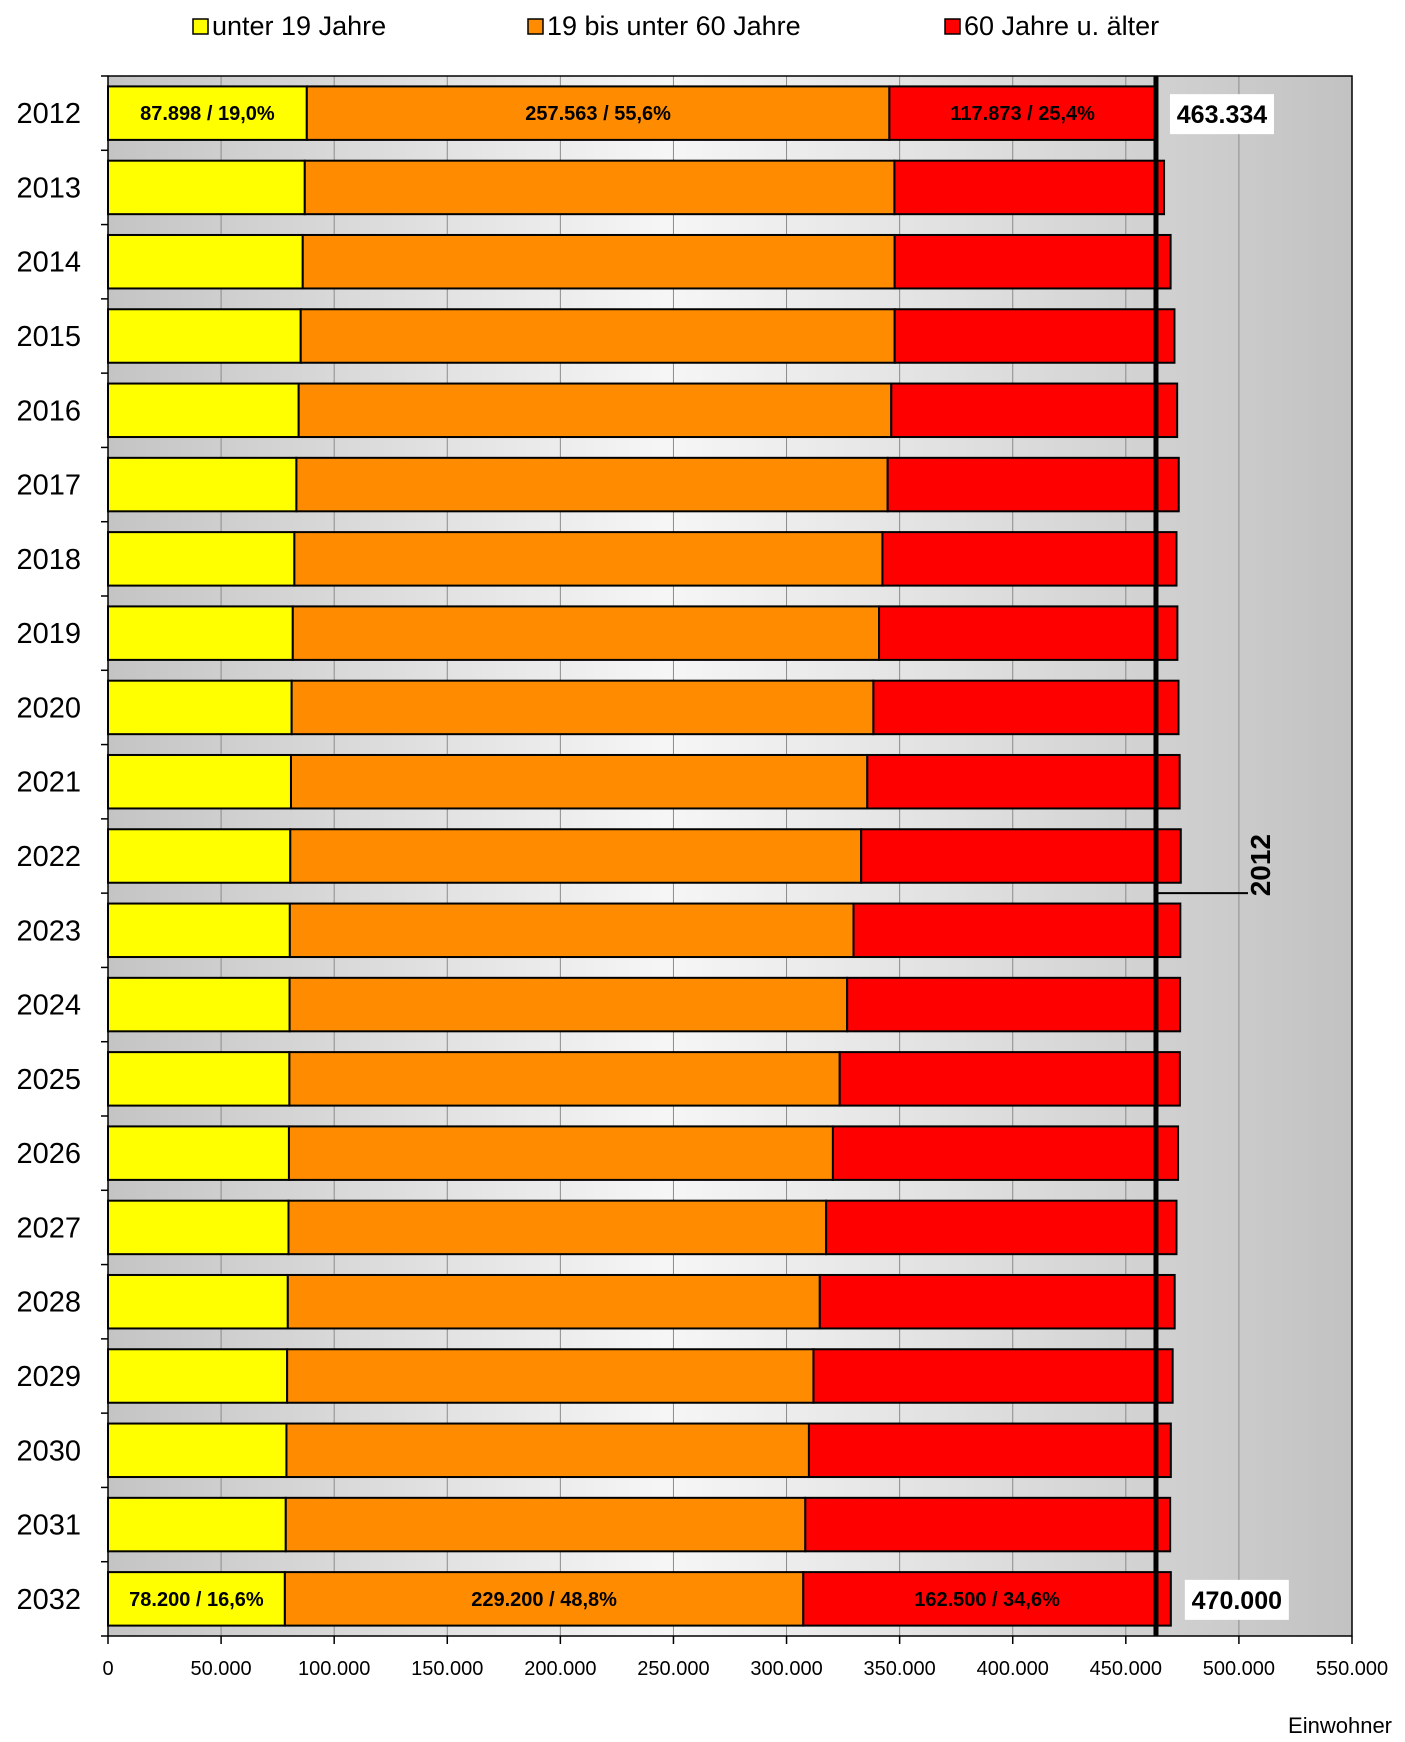 The width and height of the screenshot is (1405, 1742). Describe the element at coordinates (48, 1154) in the screenshot. I see `y-tick-label: 2026` at that location.